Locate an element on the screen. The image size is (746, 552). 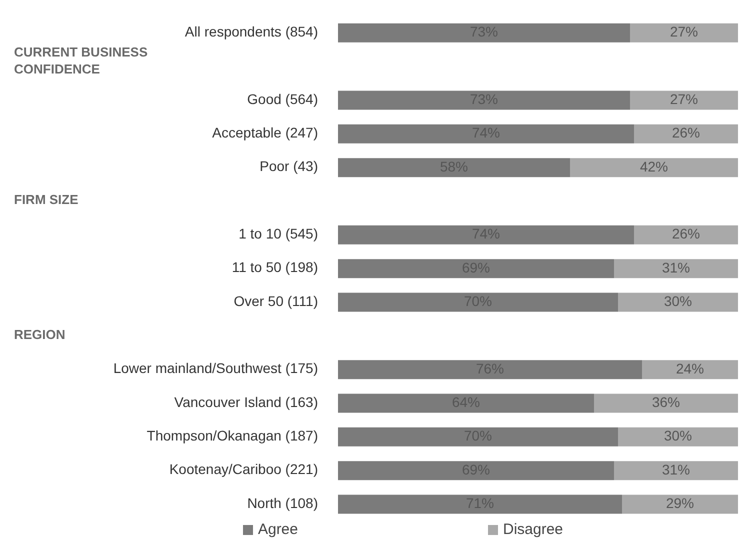
y-tick-label: Lower mainland/Southwest (175) is located at coordinates (215, 368).